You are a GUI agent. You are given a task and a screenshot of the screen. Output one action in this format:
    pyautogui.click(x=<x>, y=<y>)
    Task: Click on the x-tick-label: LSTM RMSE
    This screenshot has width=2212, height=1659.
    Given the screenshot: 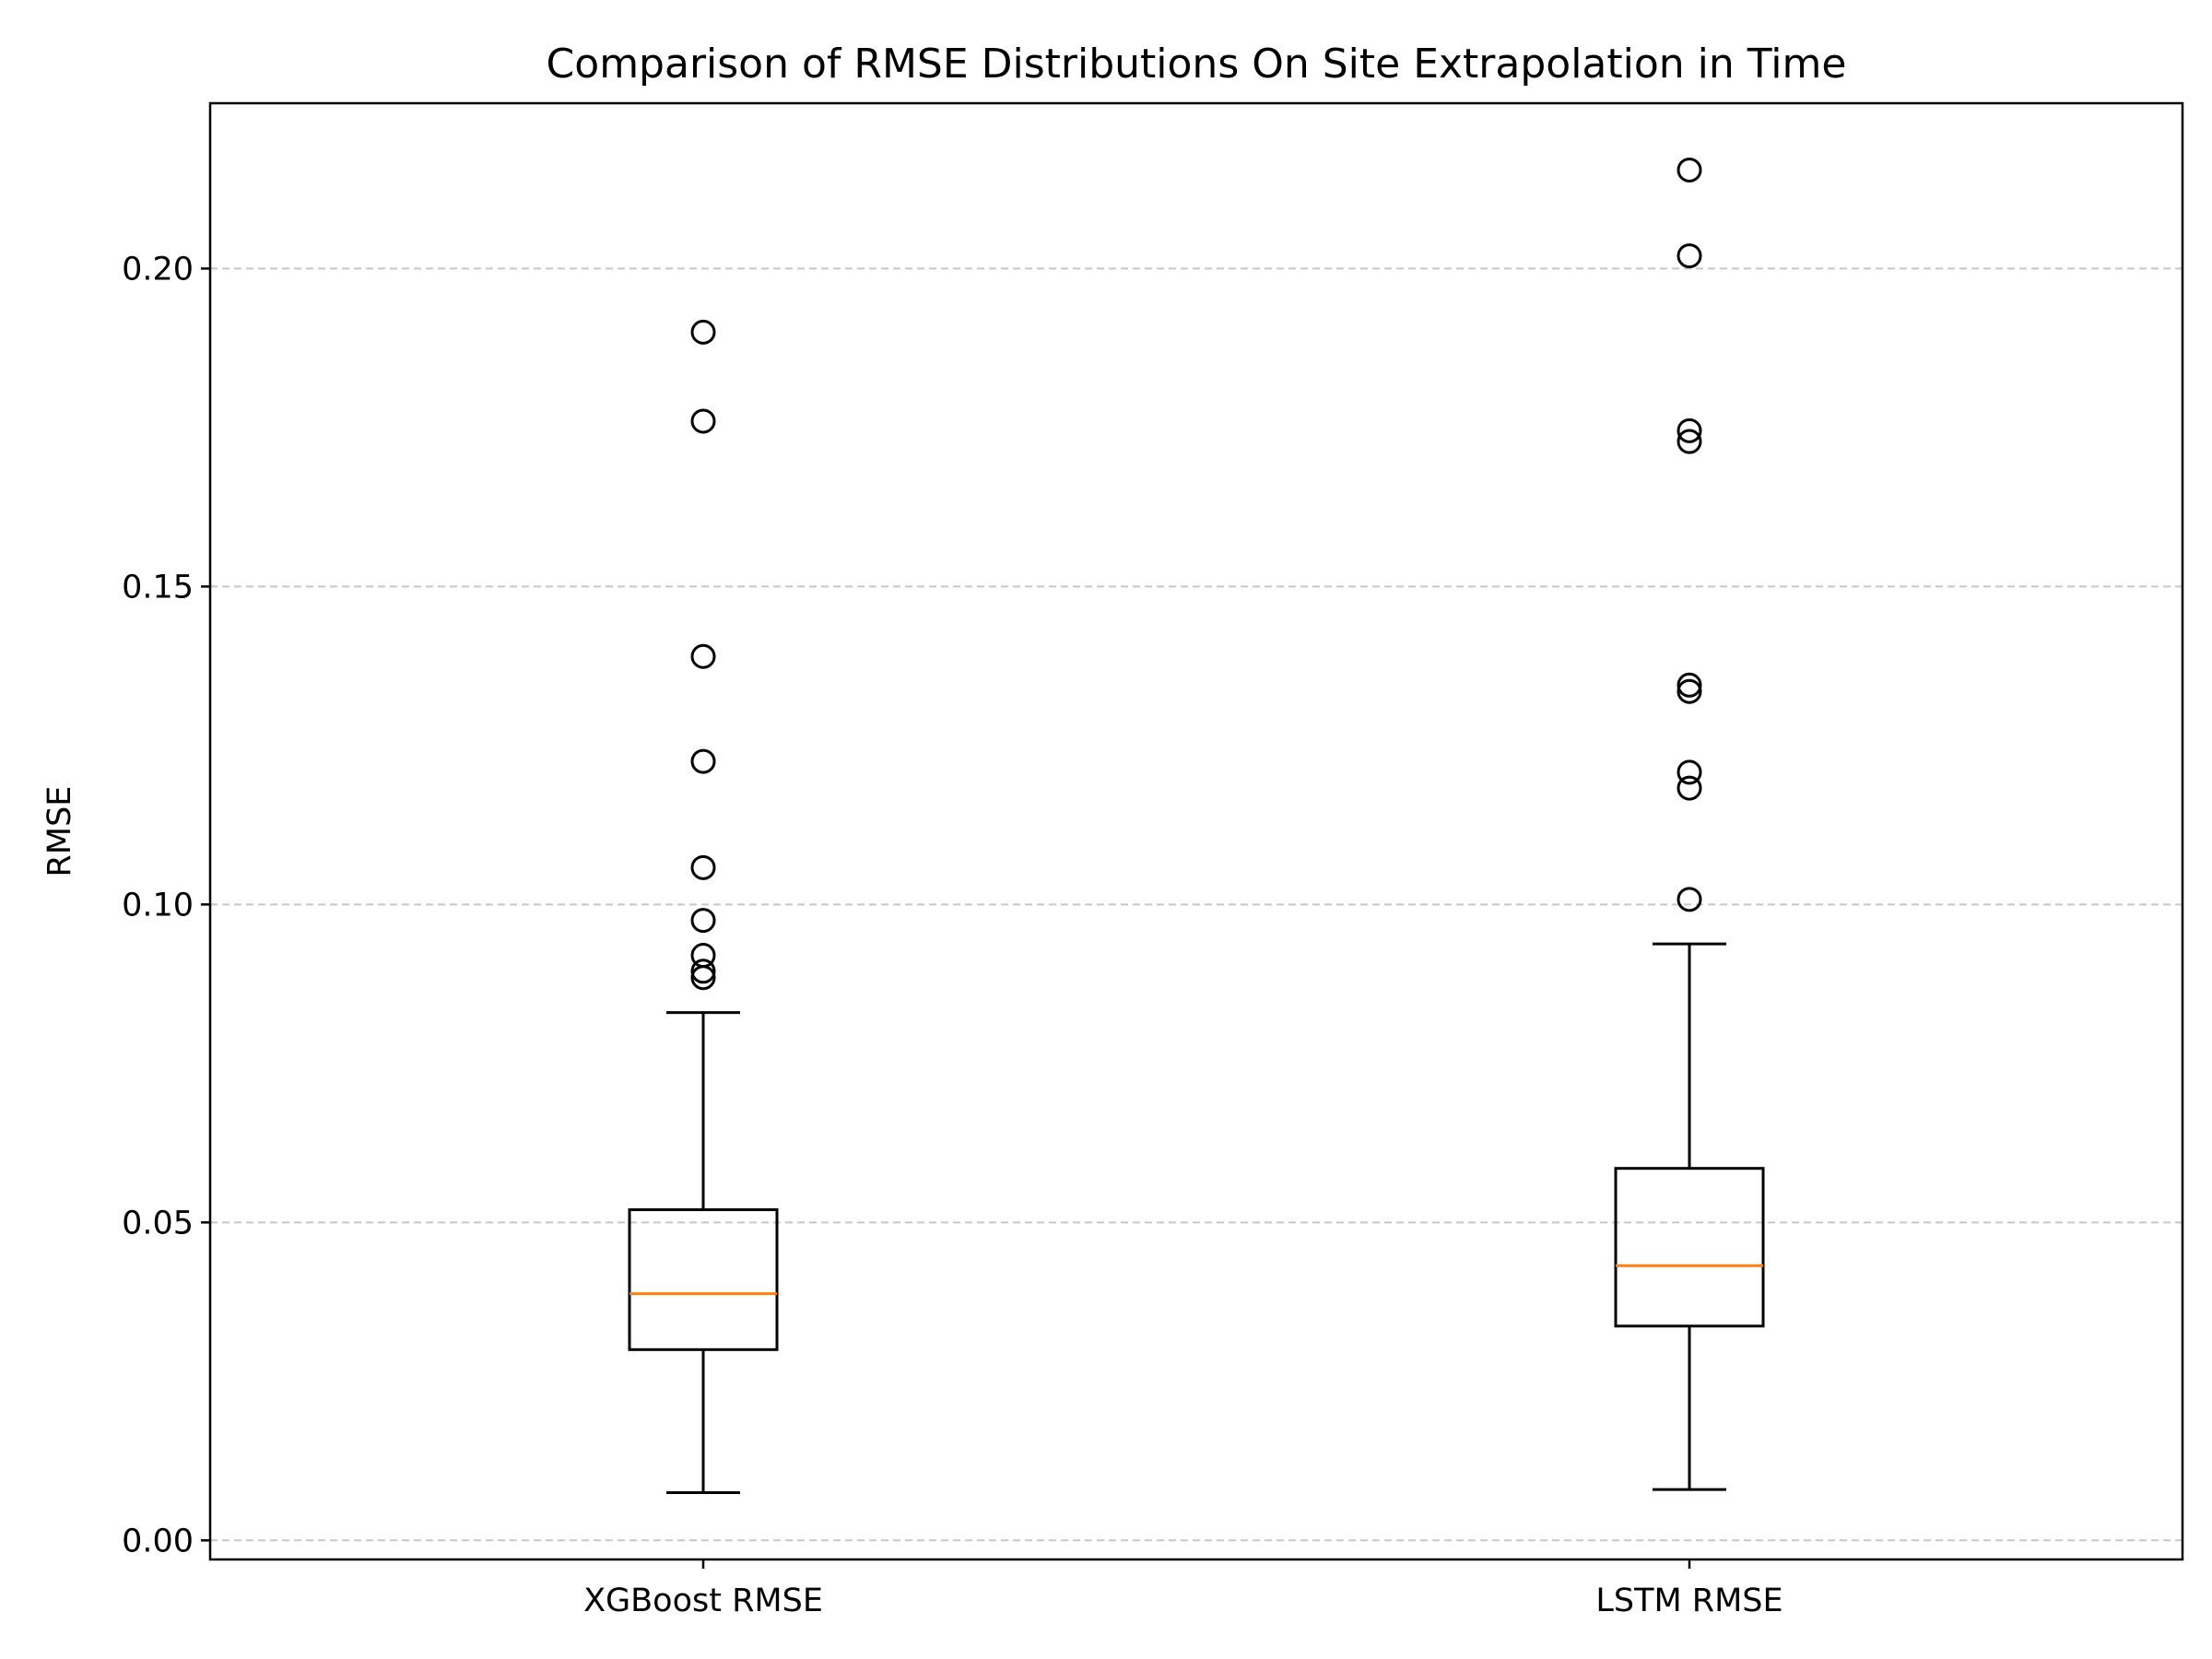 What is the action you would take?
    pyautogui.click(x=1689, y=1601)
    